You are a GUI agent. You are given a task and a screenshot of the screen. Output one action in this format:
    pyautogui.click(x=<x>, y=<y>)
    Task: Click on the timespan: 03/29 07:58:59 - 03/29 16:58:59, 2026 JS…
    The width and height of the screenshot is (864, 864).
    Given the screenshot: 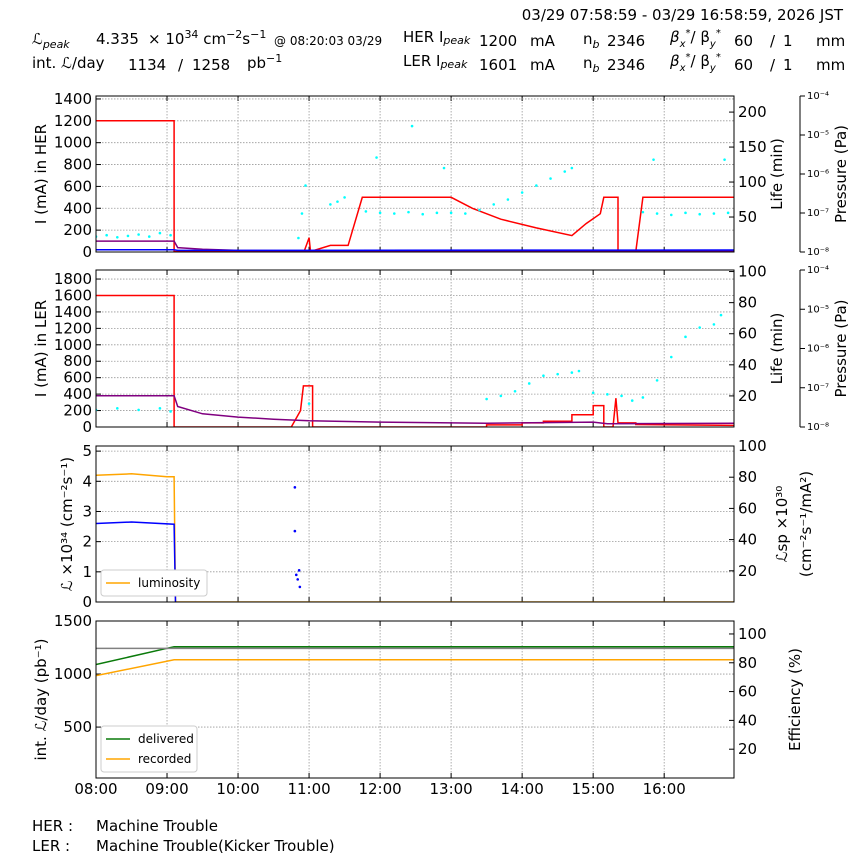 What is the action you would take?
    pyautogui.click(x=683, y=15)
    